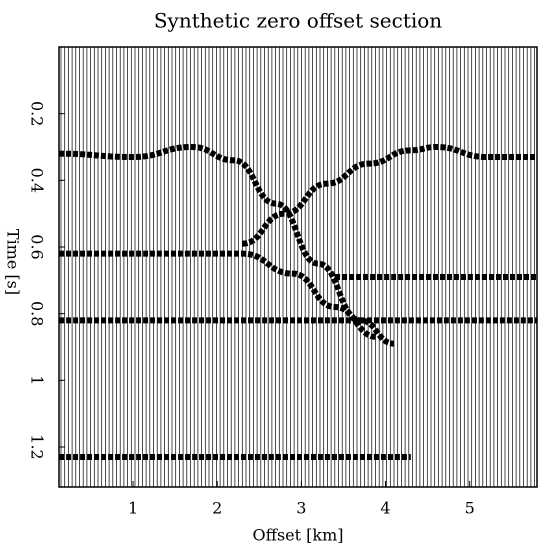  I want to click on x-tick-label: 2, so click(217, 508).